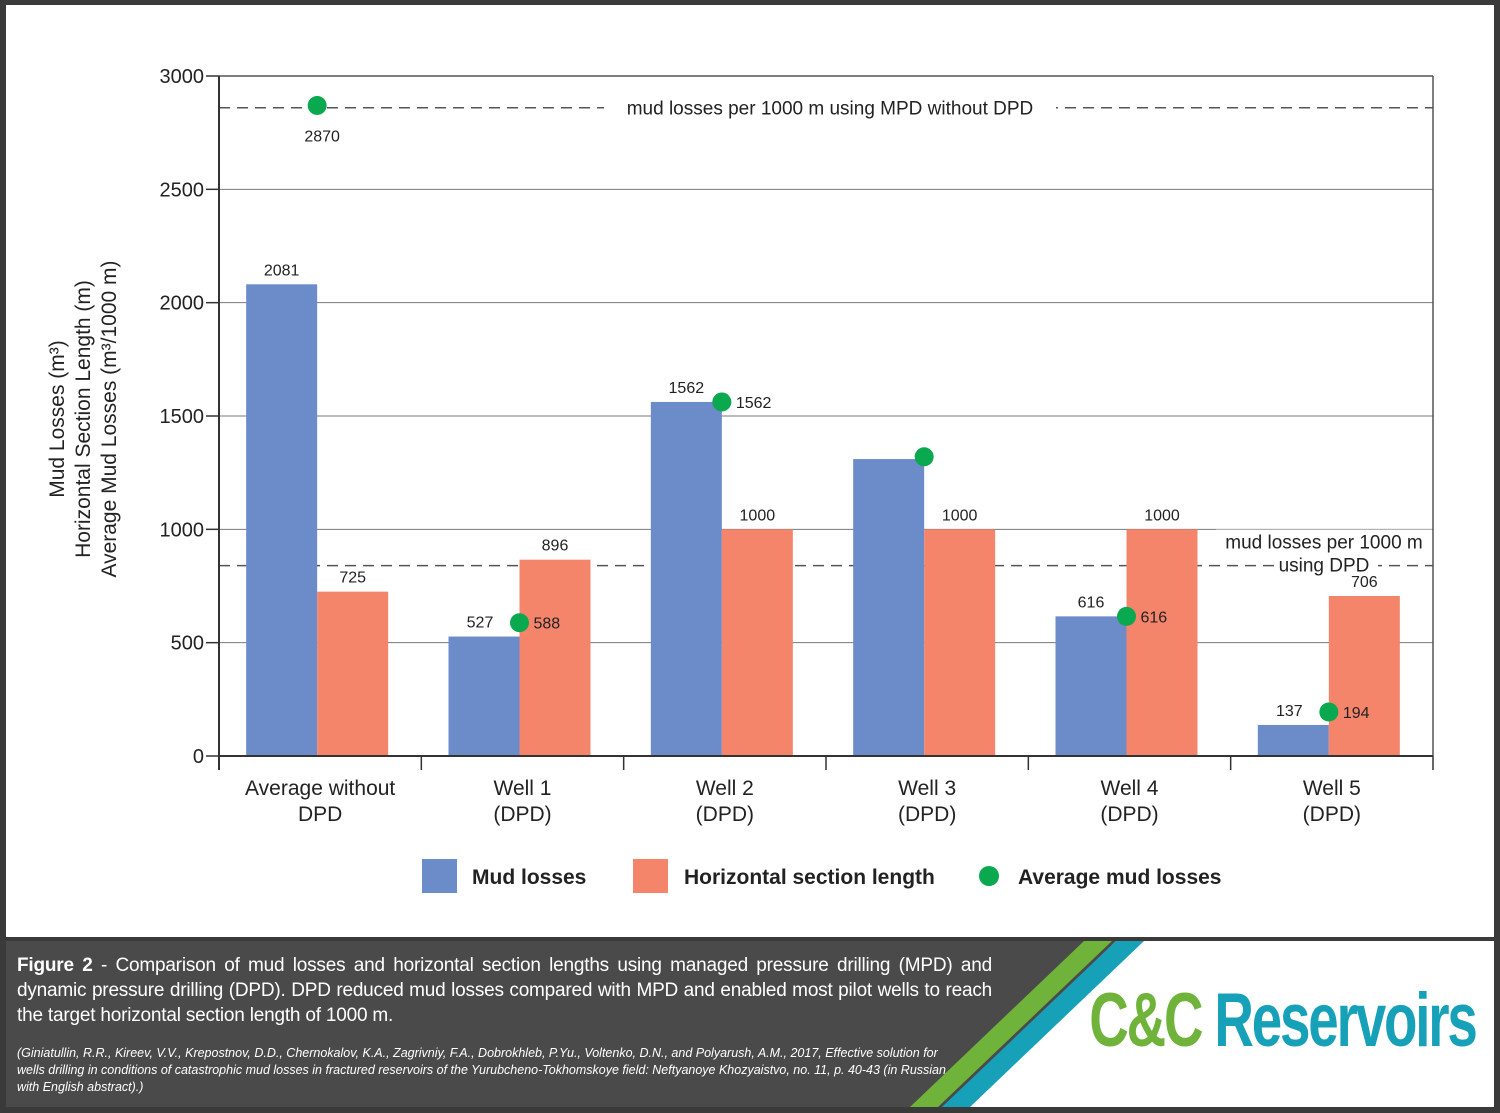  What do you see at coordinates (182, 190) in the screenshot?
I see `y-tick-label: 2500` at bounding box center [182, 190].